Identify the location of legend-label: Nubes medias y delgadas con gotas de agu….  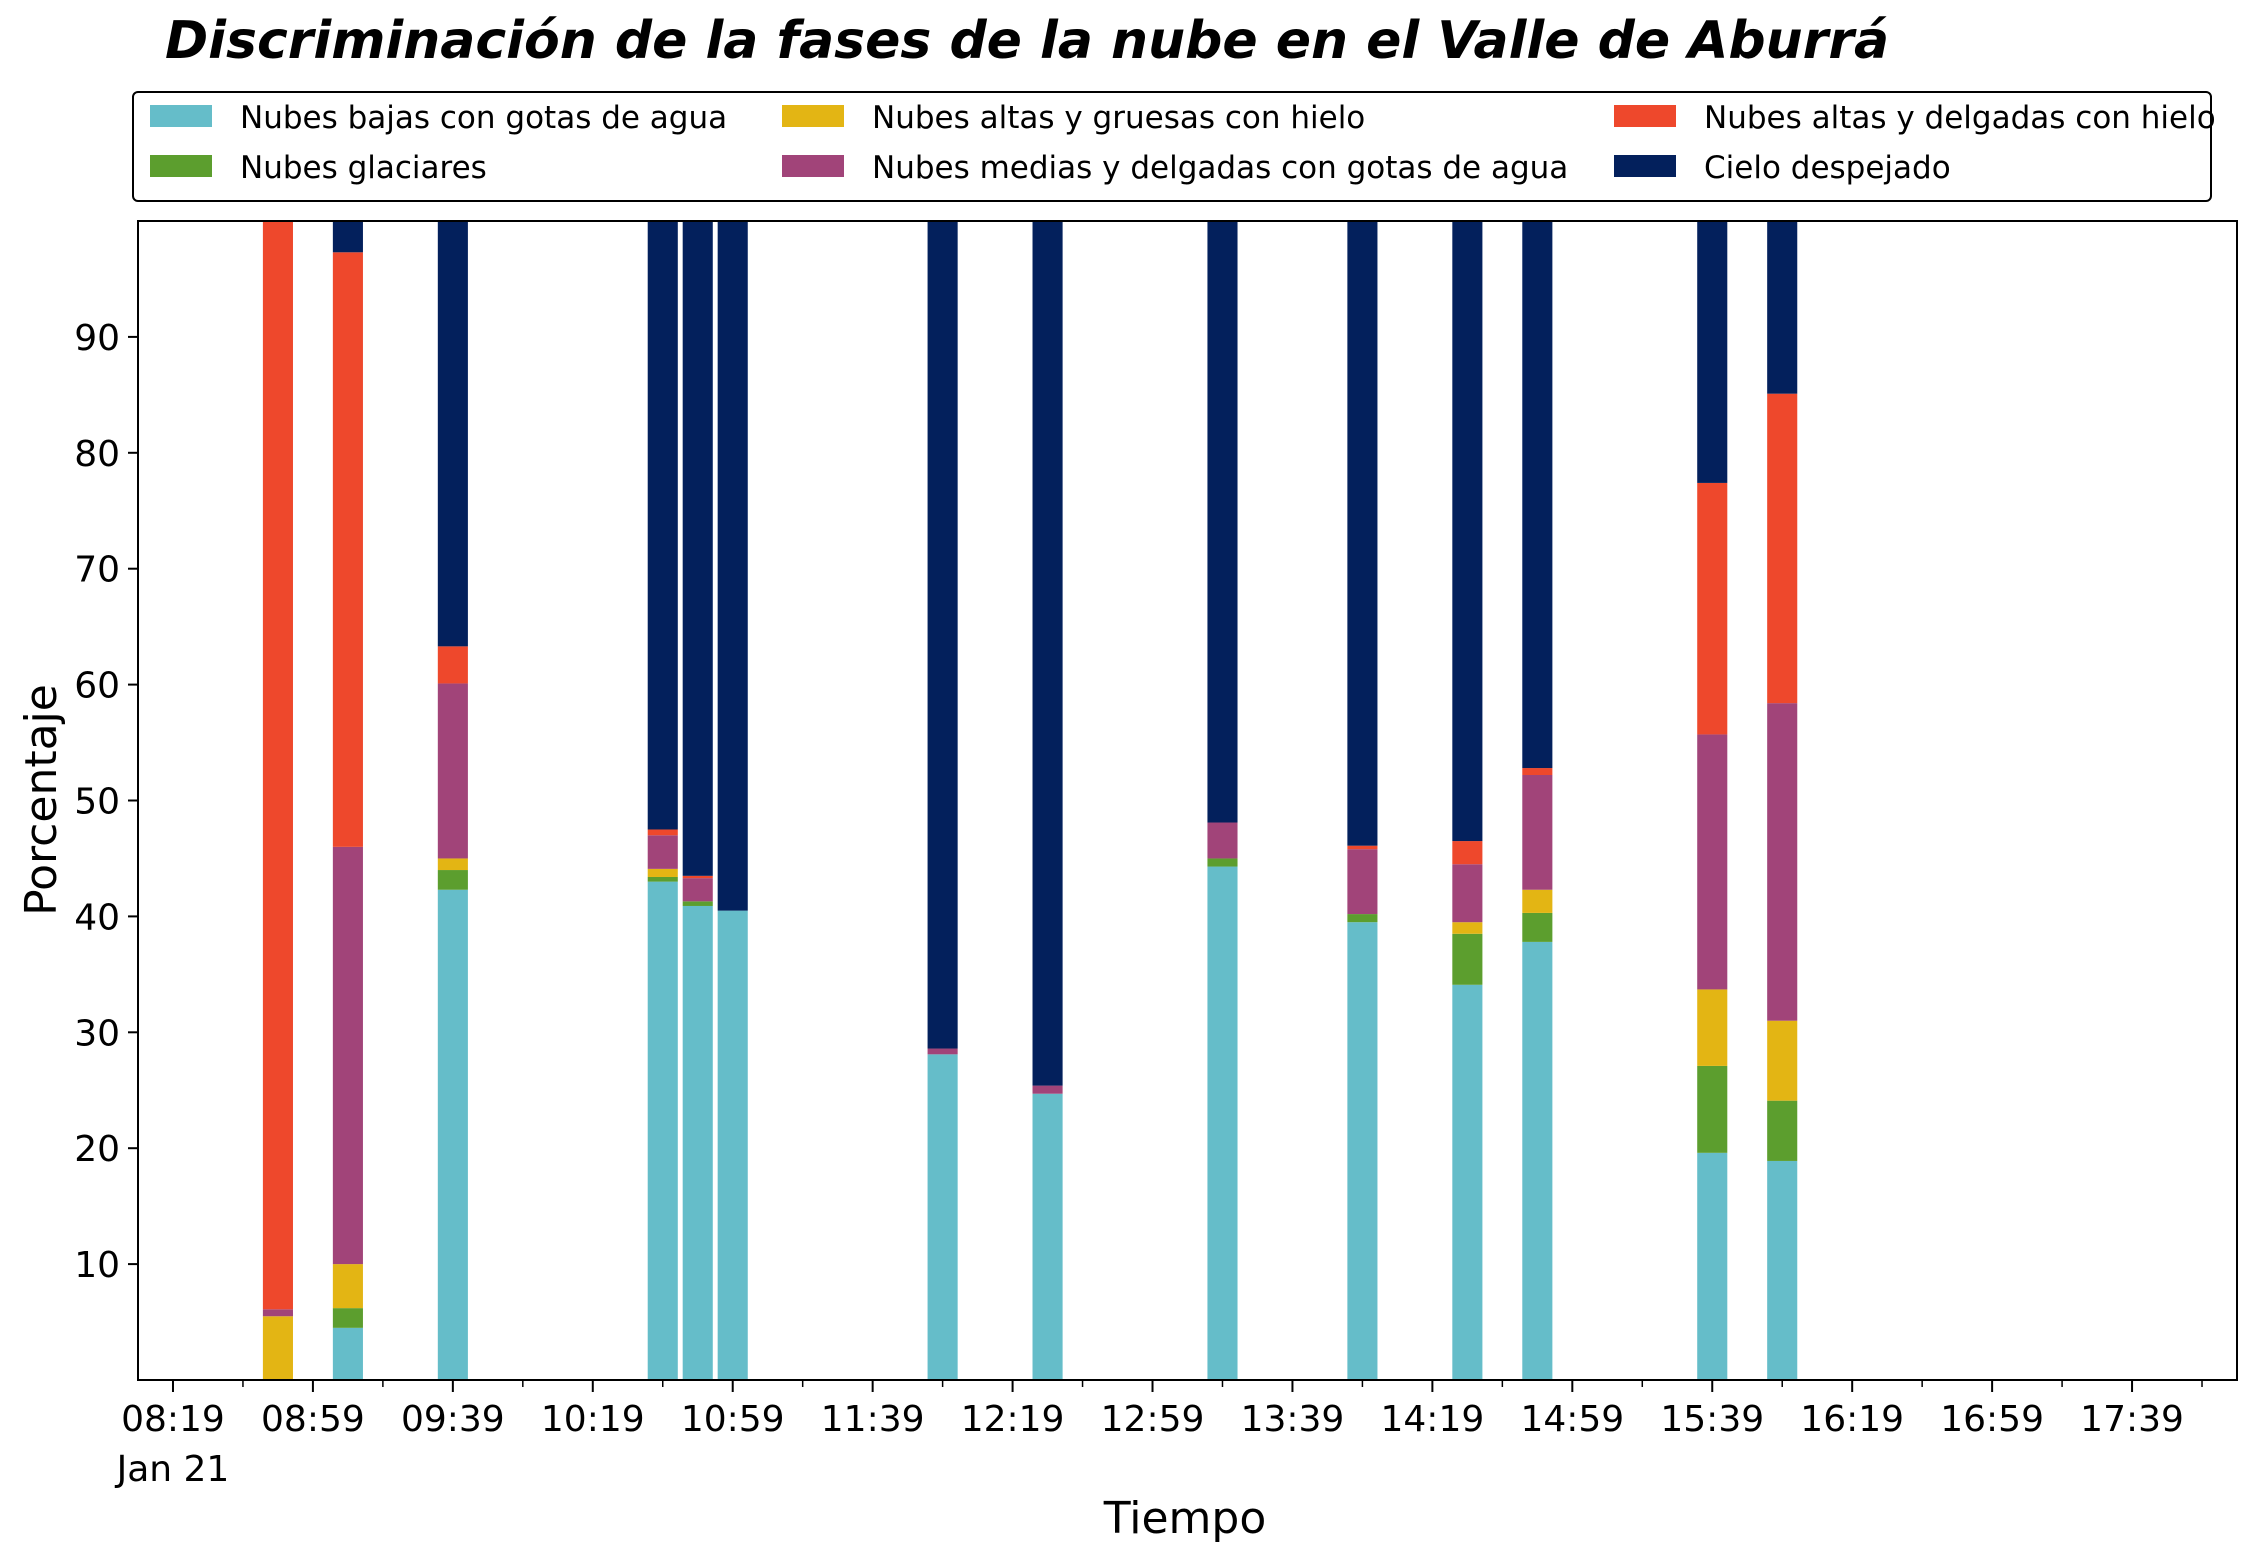
(1220, 168).